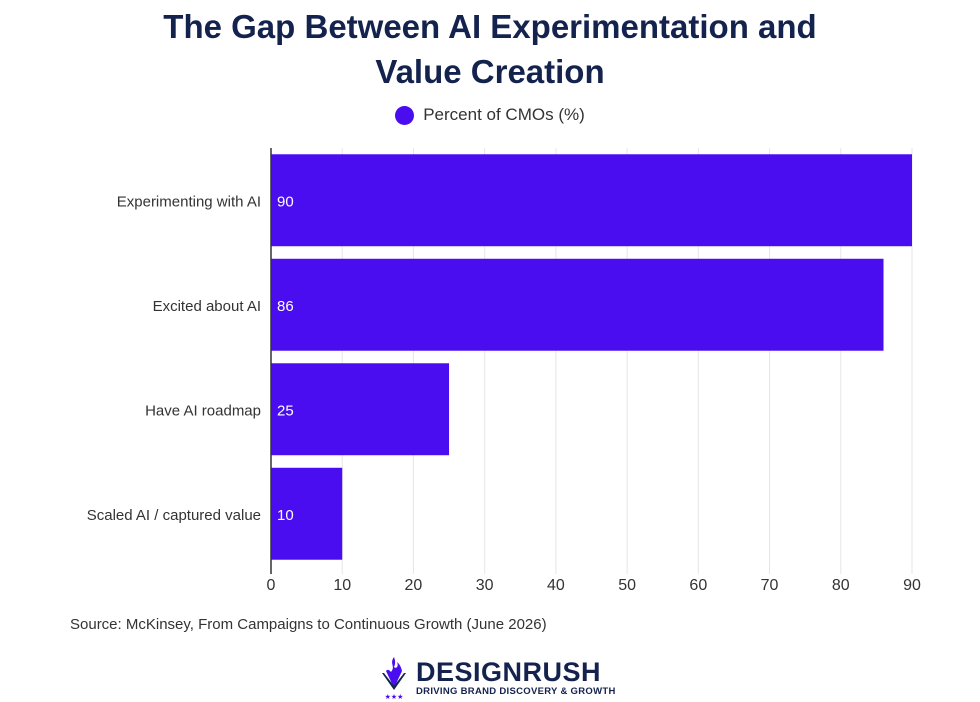 The height and width of the screenshot is (702, 980). I want to click on x-tick-label-10: 10, so click(342, 585).